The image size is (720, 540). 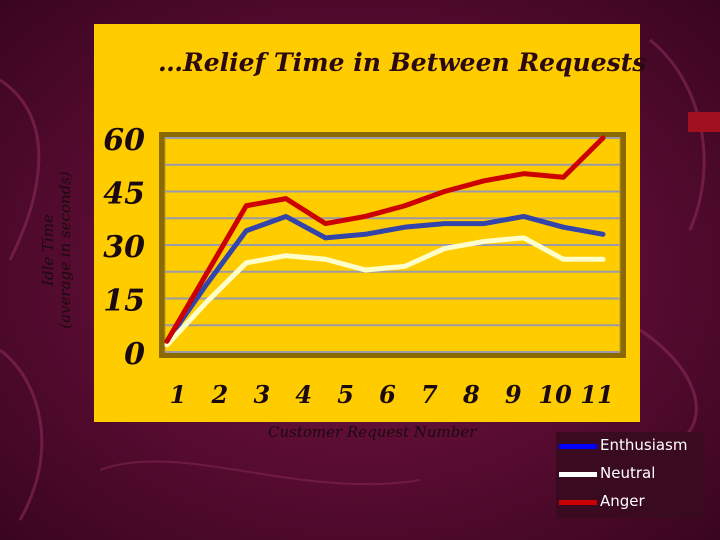 I want to click on legend-label-anger: Anger, so click(x=622, y=501).